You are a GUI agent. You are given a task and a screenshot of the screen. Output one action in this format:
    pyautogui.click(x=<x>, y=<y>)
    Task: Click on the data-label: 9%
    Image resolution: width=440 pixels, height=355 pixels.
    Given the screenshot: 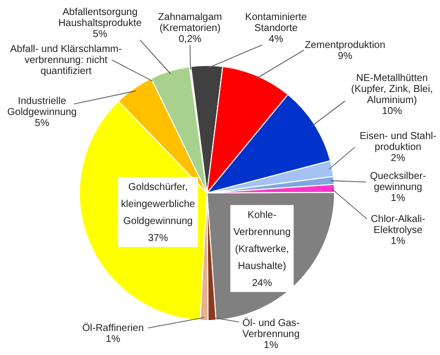 What is the action you would take?
    pyautogui.click(x=345, y=56)
    